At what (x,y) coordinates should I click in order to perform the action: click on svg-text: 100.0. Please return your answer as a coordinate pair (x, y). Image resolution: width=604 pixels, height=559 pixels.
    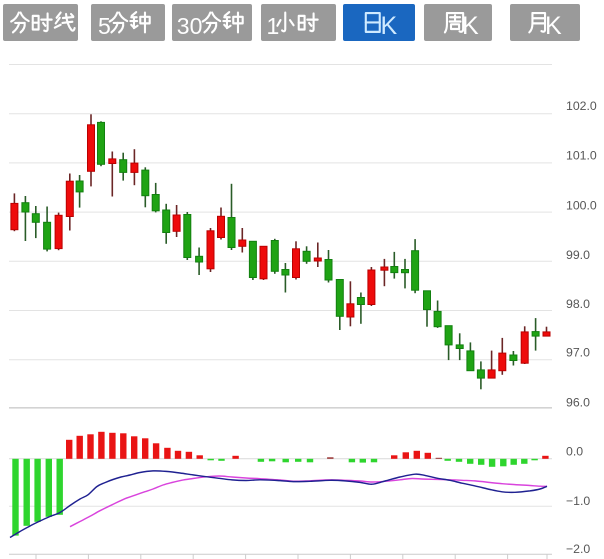
    Looking at the image, I should click on (581, 205).